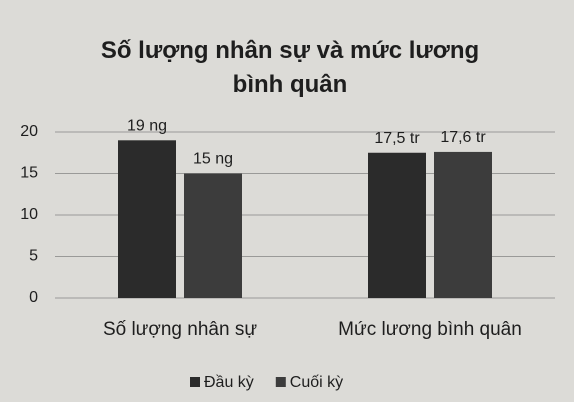 This screenshot has width=574, height=402. Describe the element at coordinates (33, 256) in the screenshot. I see `y-tick-label: 5` at that location.